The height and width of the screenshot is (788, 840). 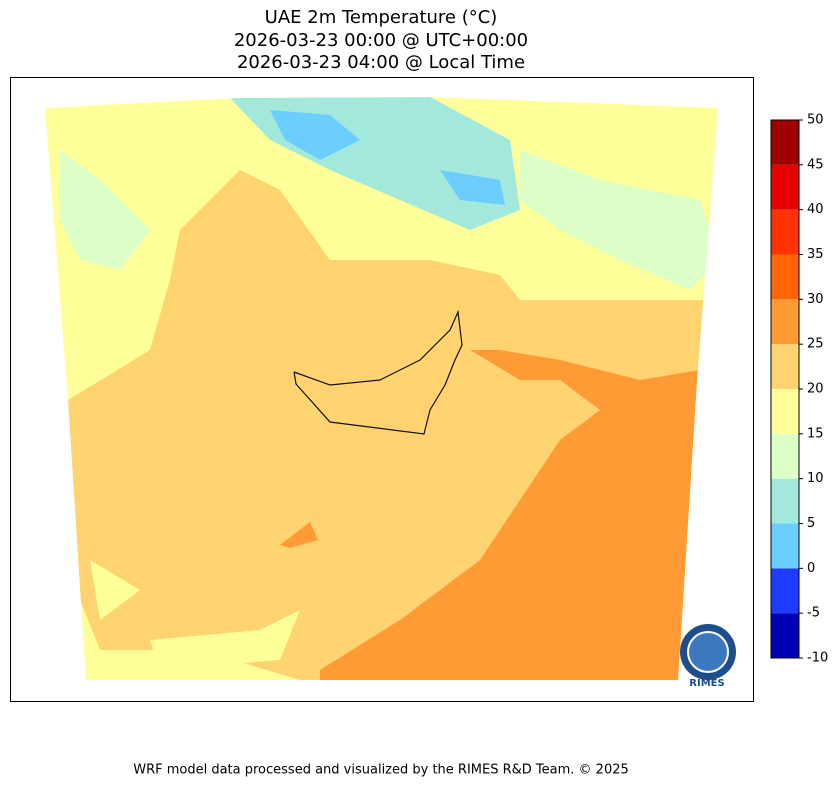 What do you see at coordinates (381, 17) in the screenshot?
I see `title-line: UAE 2m Temperature (°C)` at bounding box center [381, 17].